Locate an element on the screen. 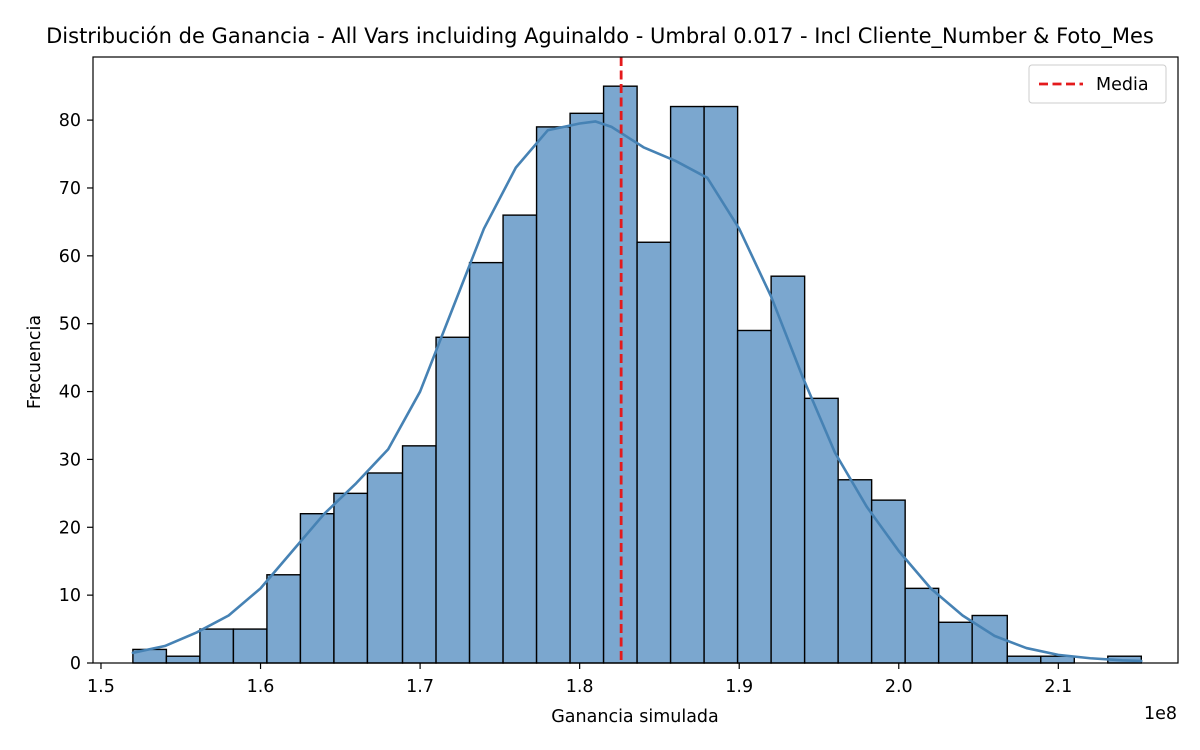 This screenshot has width=1200, height=750. x-axis: 1.5 1.6 1.7 1.8 1.9 2.0 2.1 is located at coordinates (579, 680).